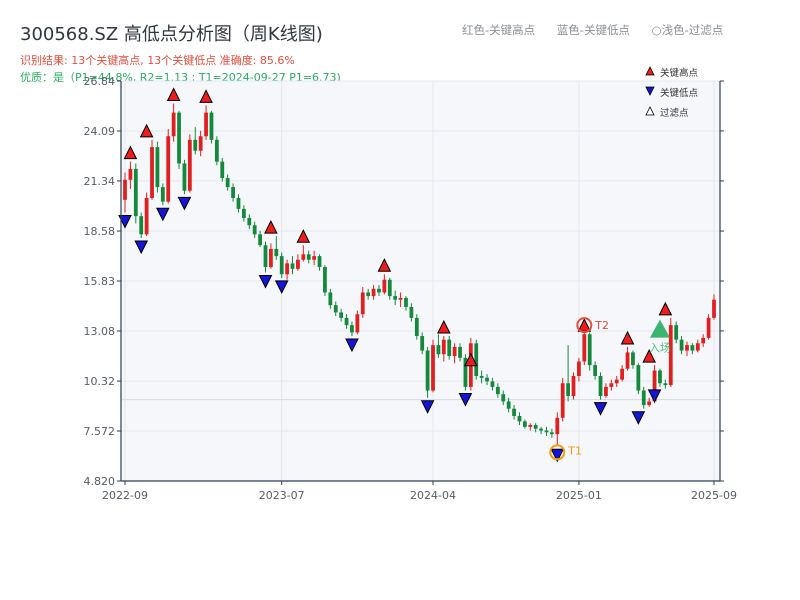 Image resolution: width=800 pixels, height=600 pixels. Describe the element at coordinates (650, 111) in the screenshot. I see `legend-filtered-icon` at that location.